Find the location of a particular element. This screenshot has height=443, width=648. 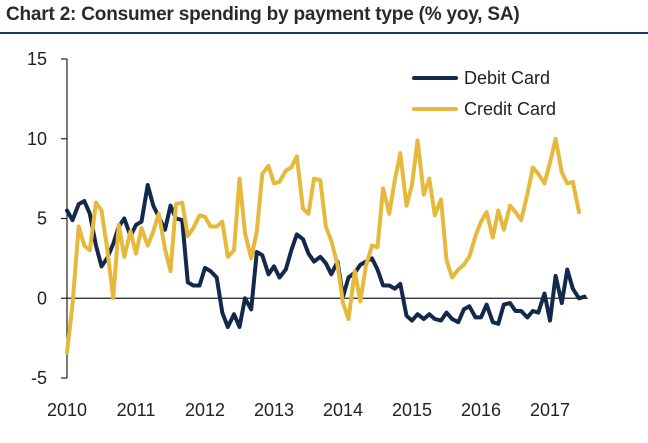

y-tick-label: 0 is located at coordinates (42, 298).